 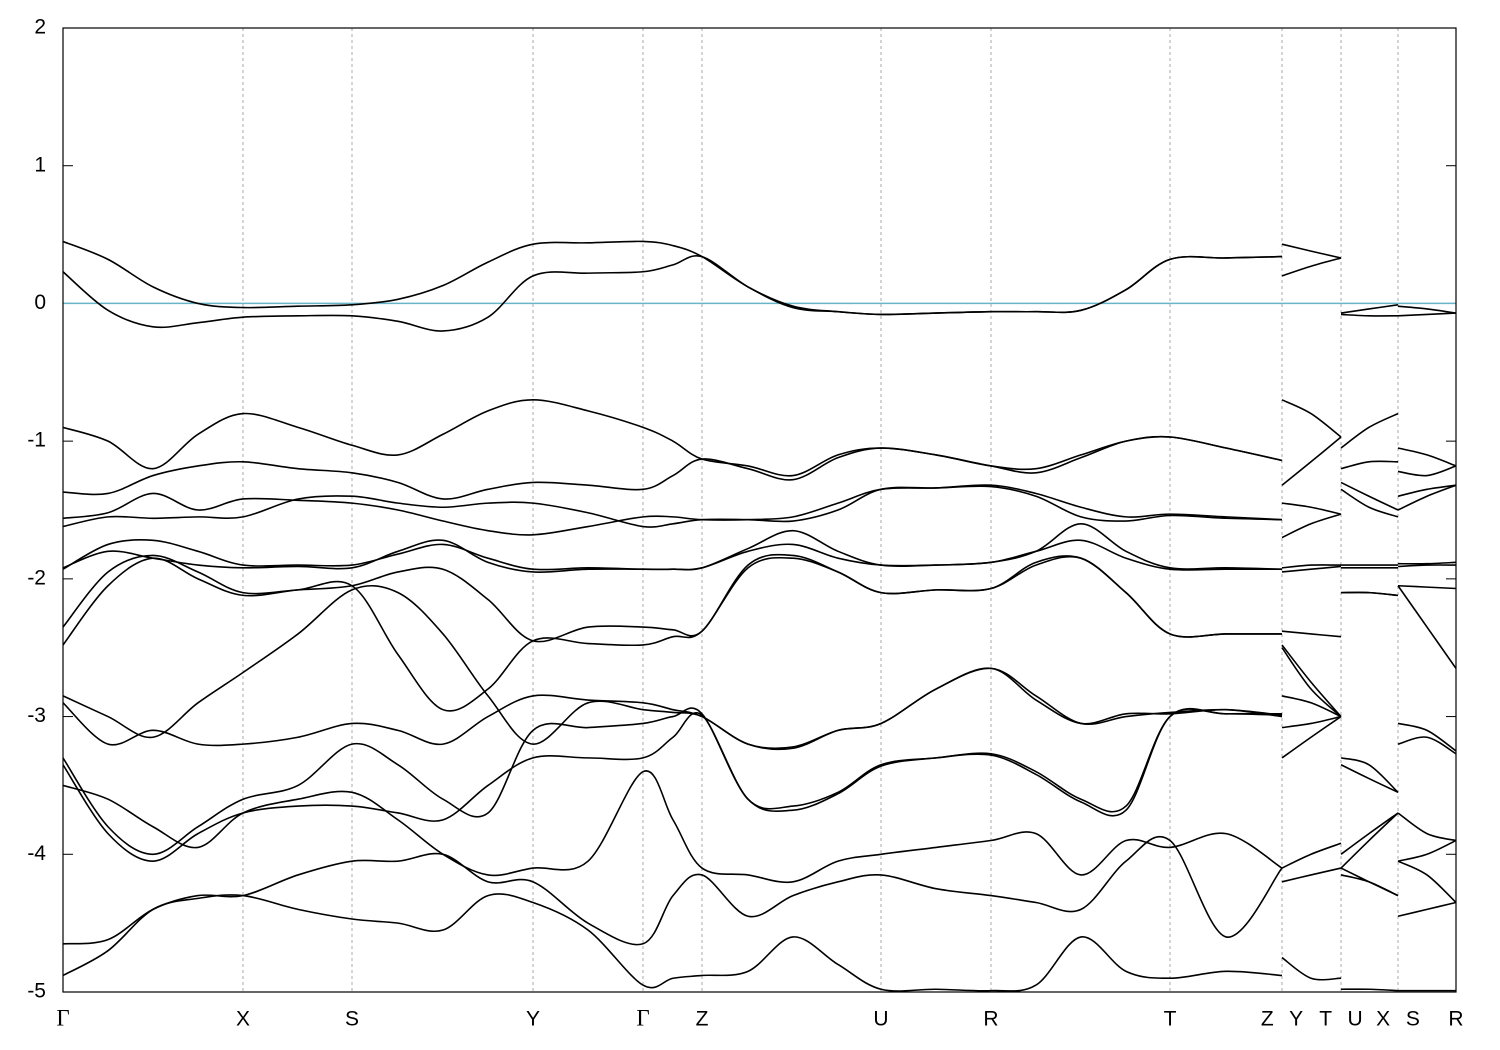 I want to click on y-tick-label: 0, so click(x=40, y=302).